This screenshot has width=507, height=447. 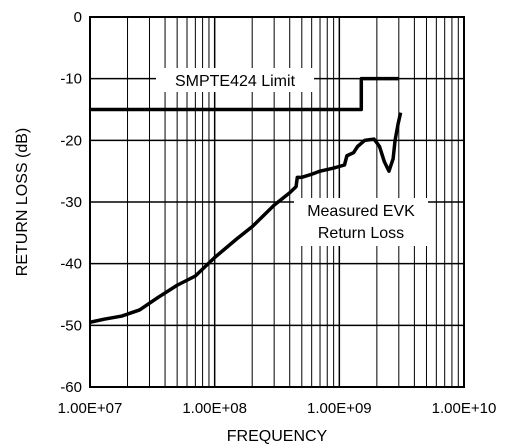 What do you see at coordinates (71, 140) in the screenshot?
I see `y-tick-label: -20` at bounding box center [71, 140].